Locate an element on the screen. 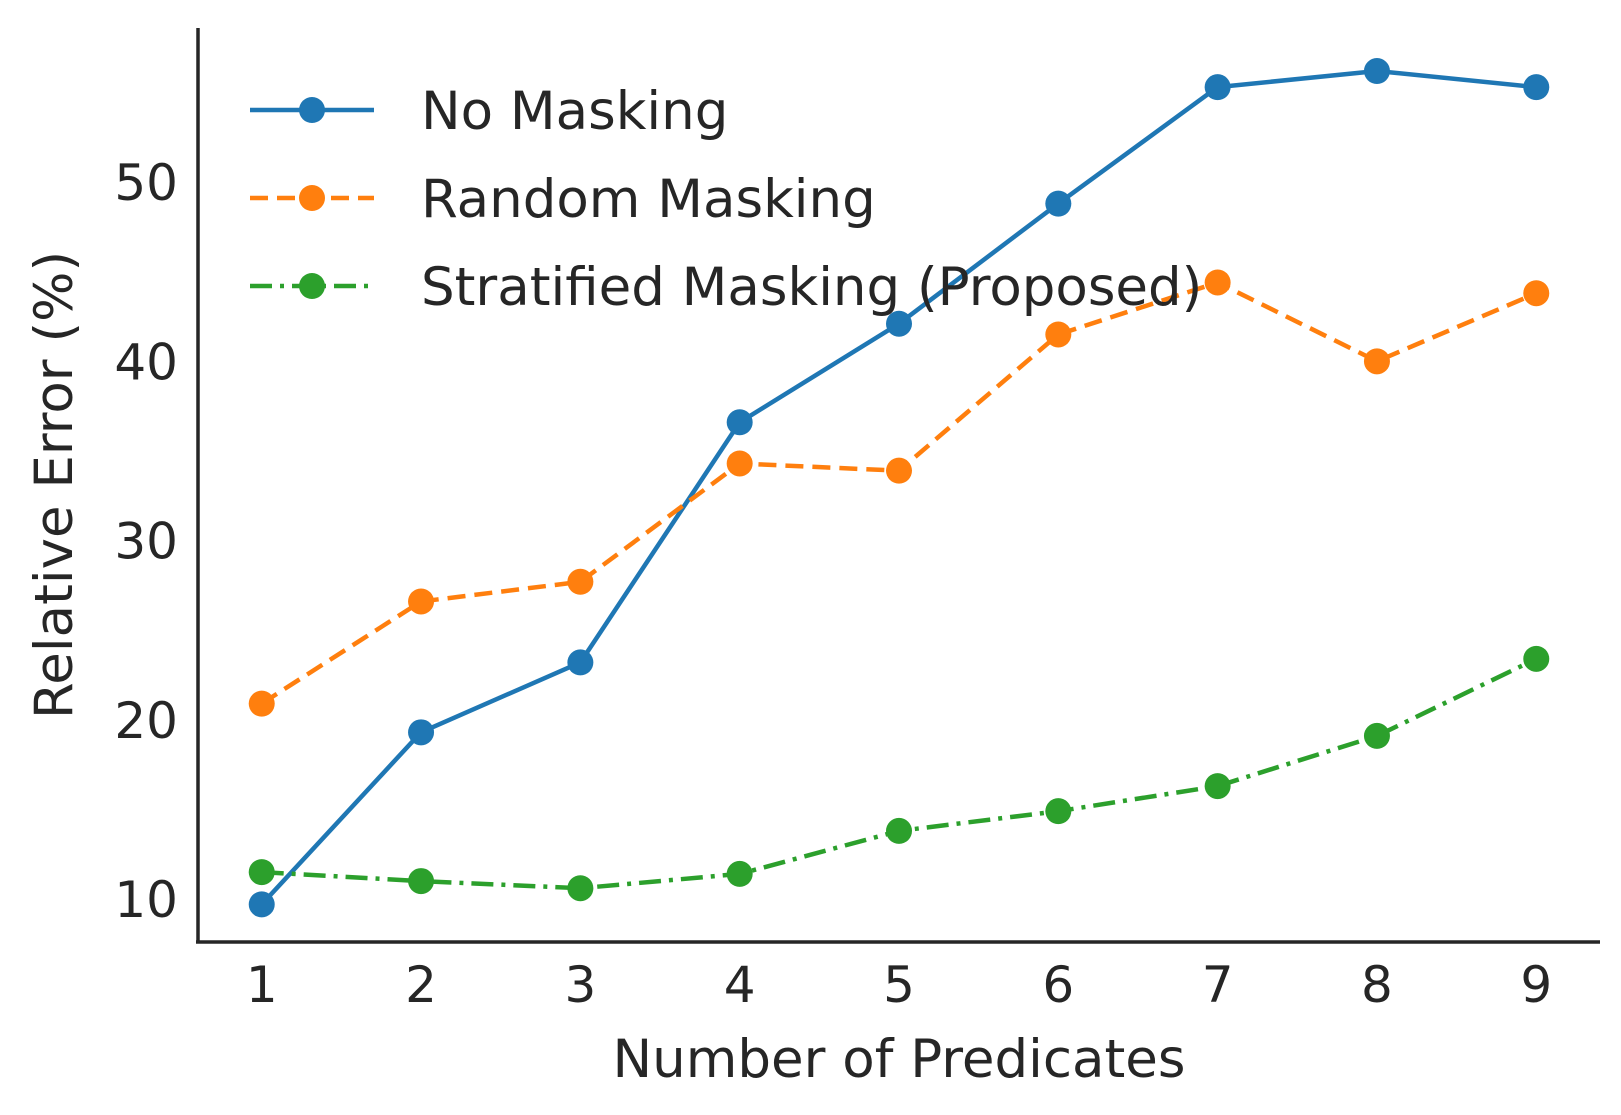 This screenshot has height=1115, width=1621. legend-label-random-masking: Random Masking is located at coordinates (648, 199).